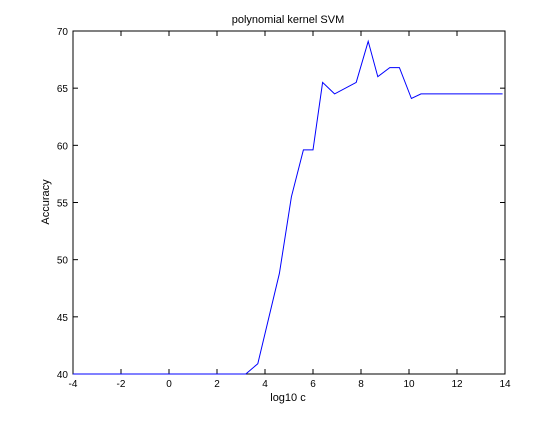  What do you see at coordinates (63, 375) in the screenshot?
I see `y-tick-label: 40` at bounding box center [63, 375].